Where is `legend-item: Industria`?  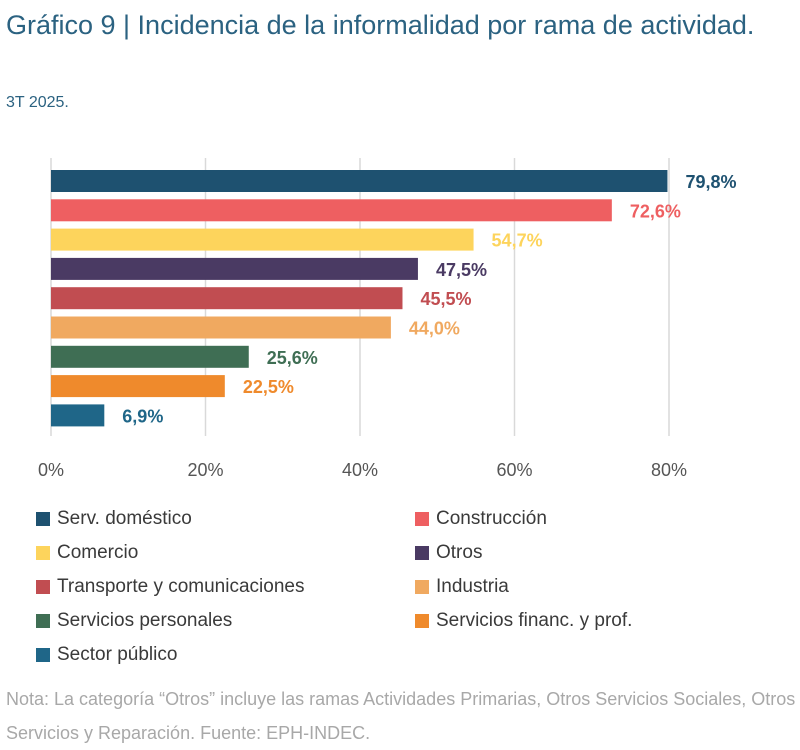
legend-item: Industria is located at coordinates (462, 587).